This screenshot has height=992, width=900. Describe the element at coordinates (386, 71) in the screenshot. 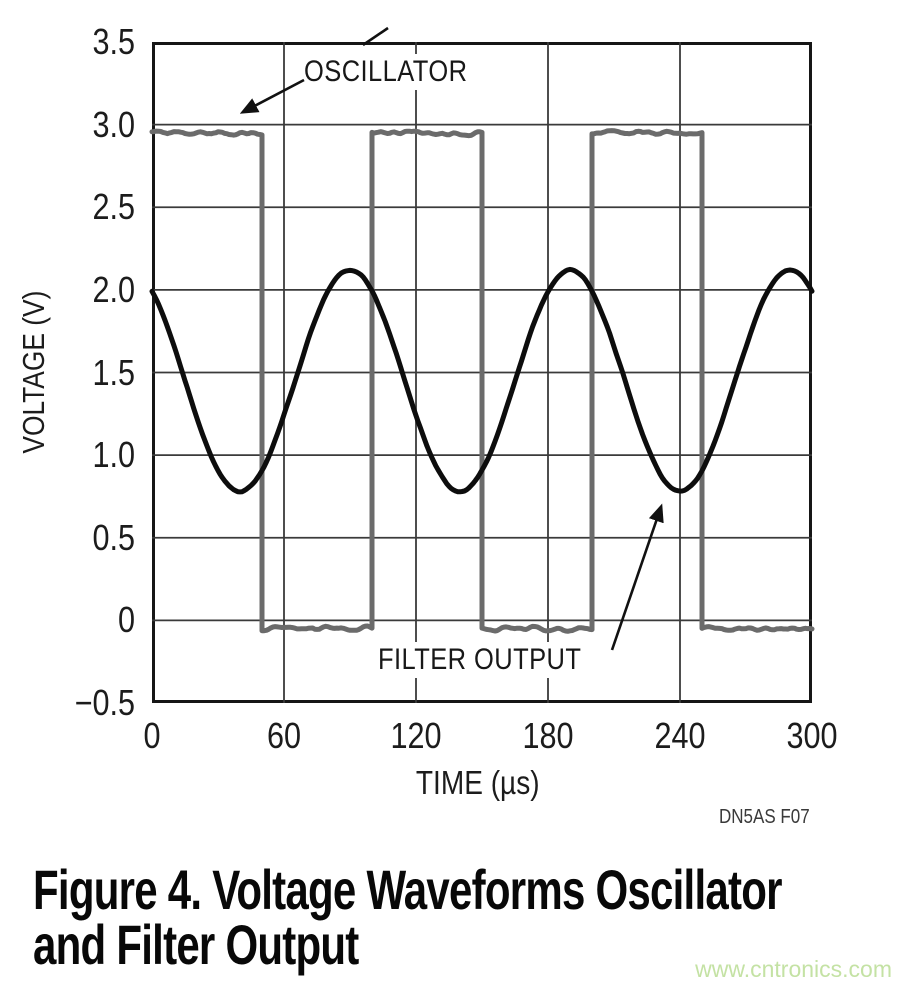

I see `oscillator-label-text: OSCILLATOR` at that location.